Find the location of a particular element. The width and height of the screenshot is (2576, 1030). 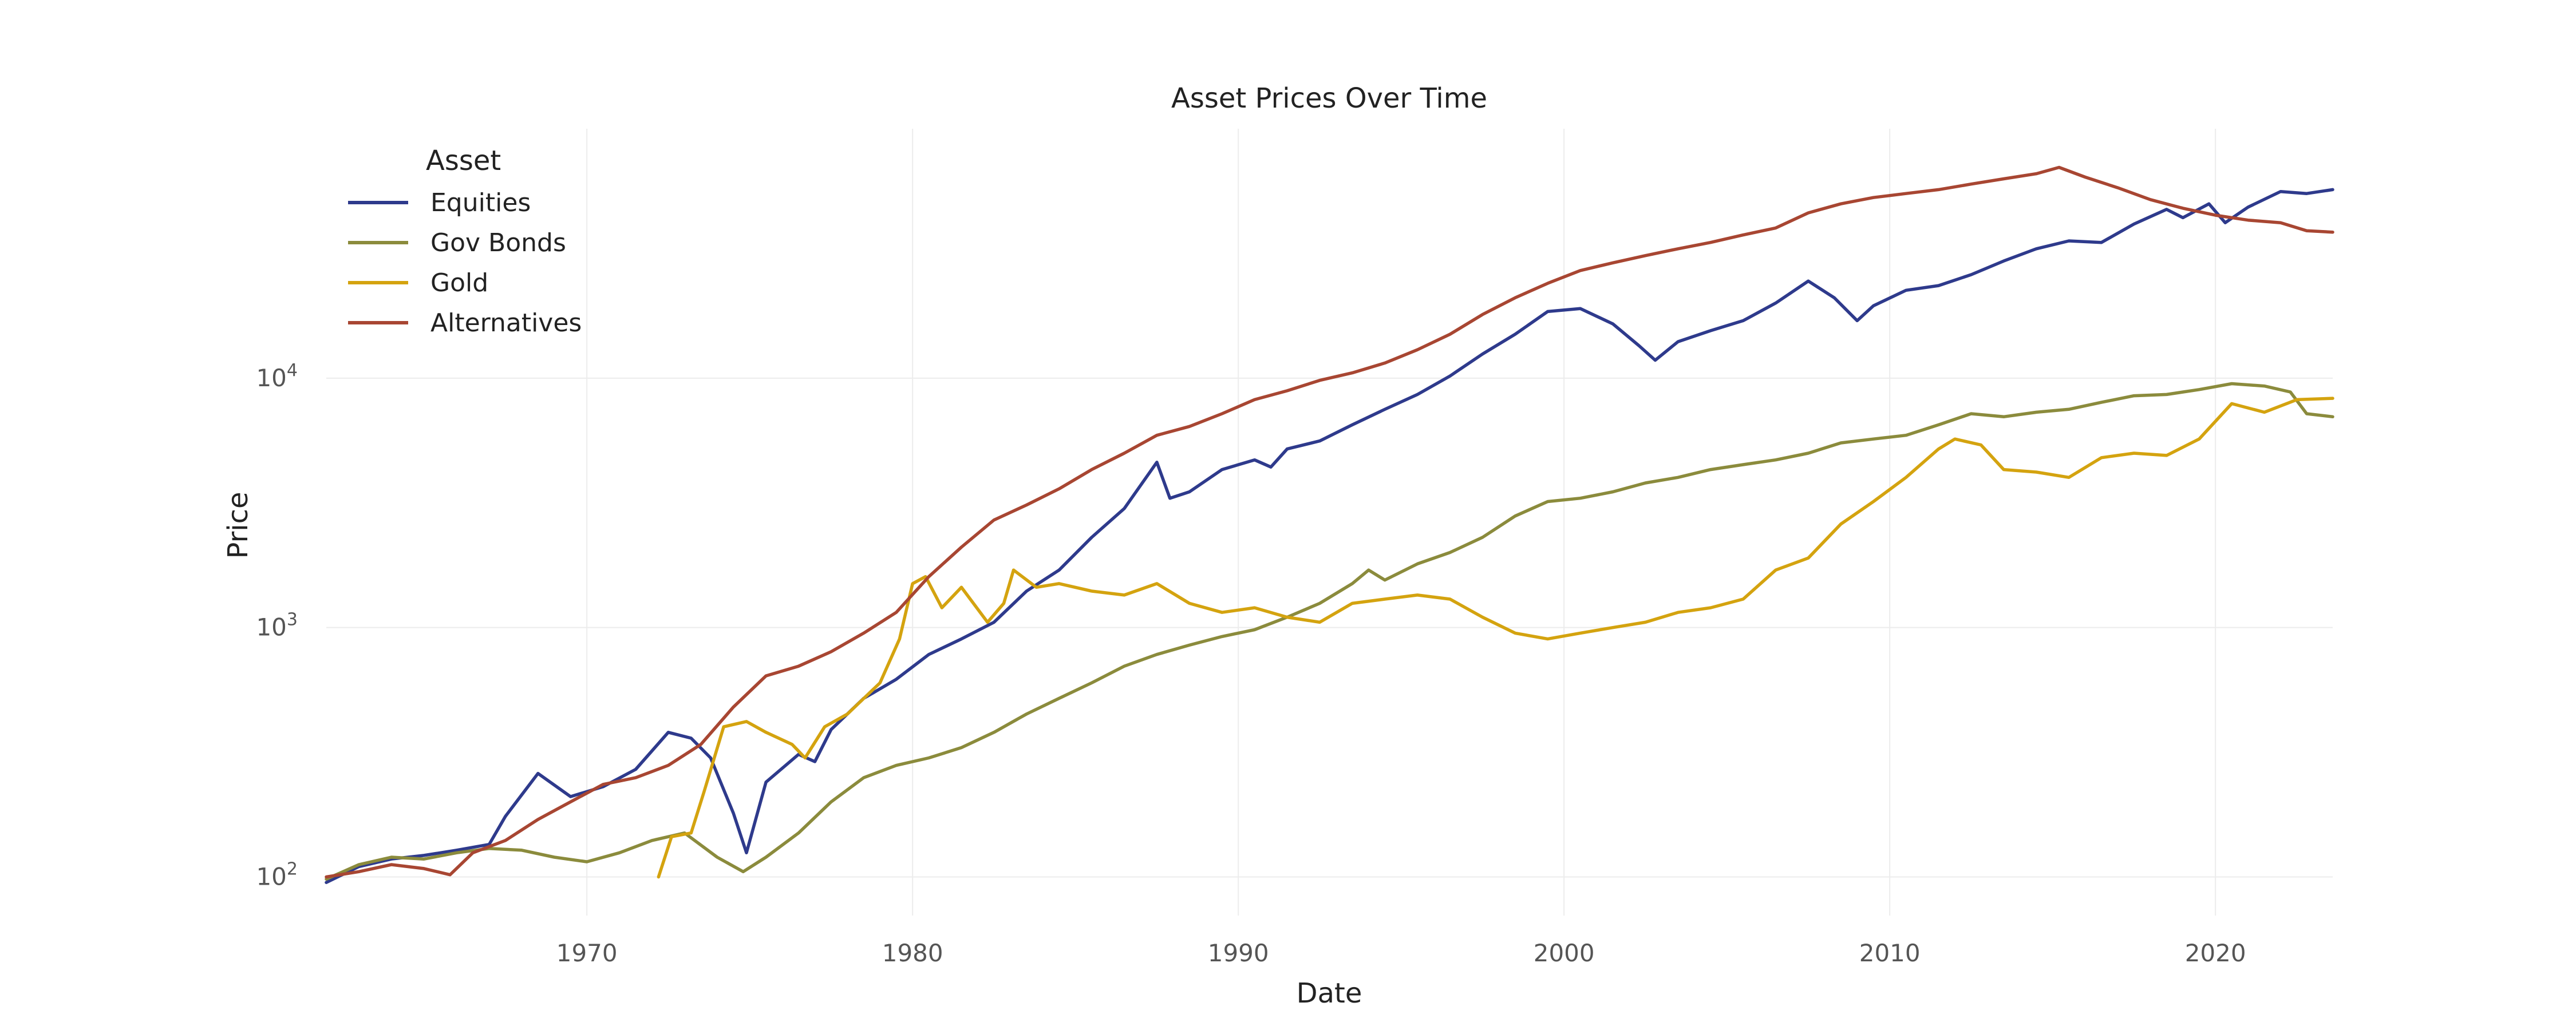

x-tick-label: 1980 is located at coordinates (912, 953).